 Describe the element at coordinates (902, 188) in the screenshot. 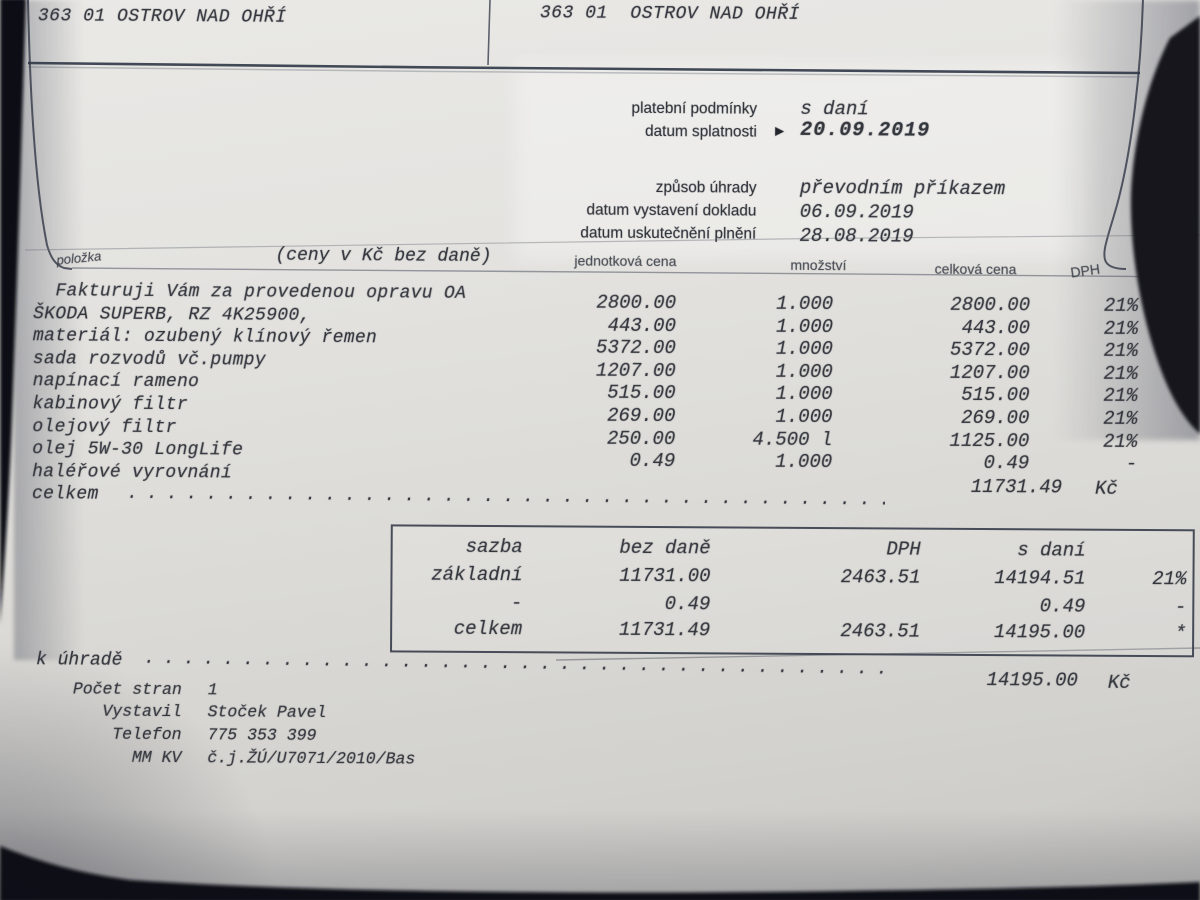

I see `payment-method-value: převodním příkazem` at that location.